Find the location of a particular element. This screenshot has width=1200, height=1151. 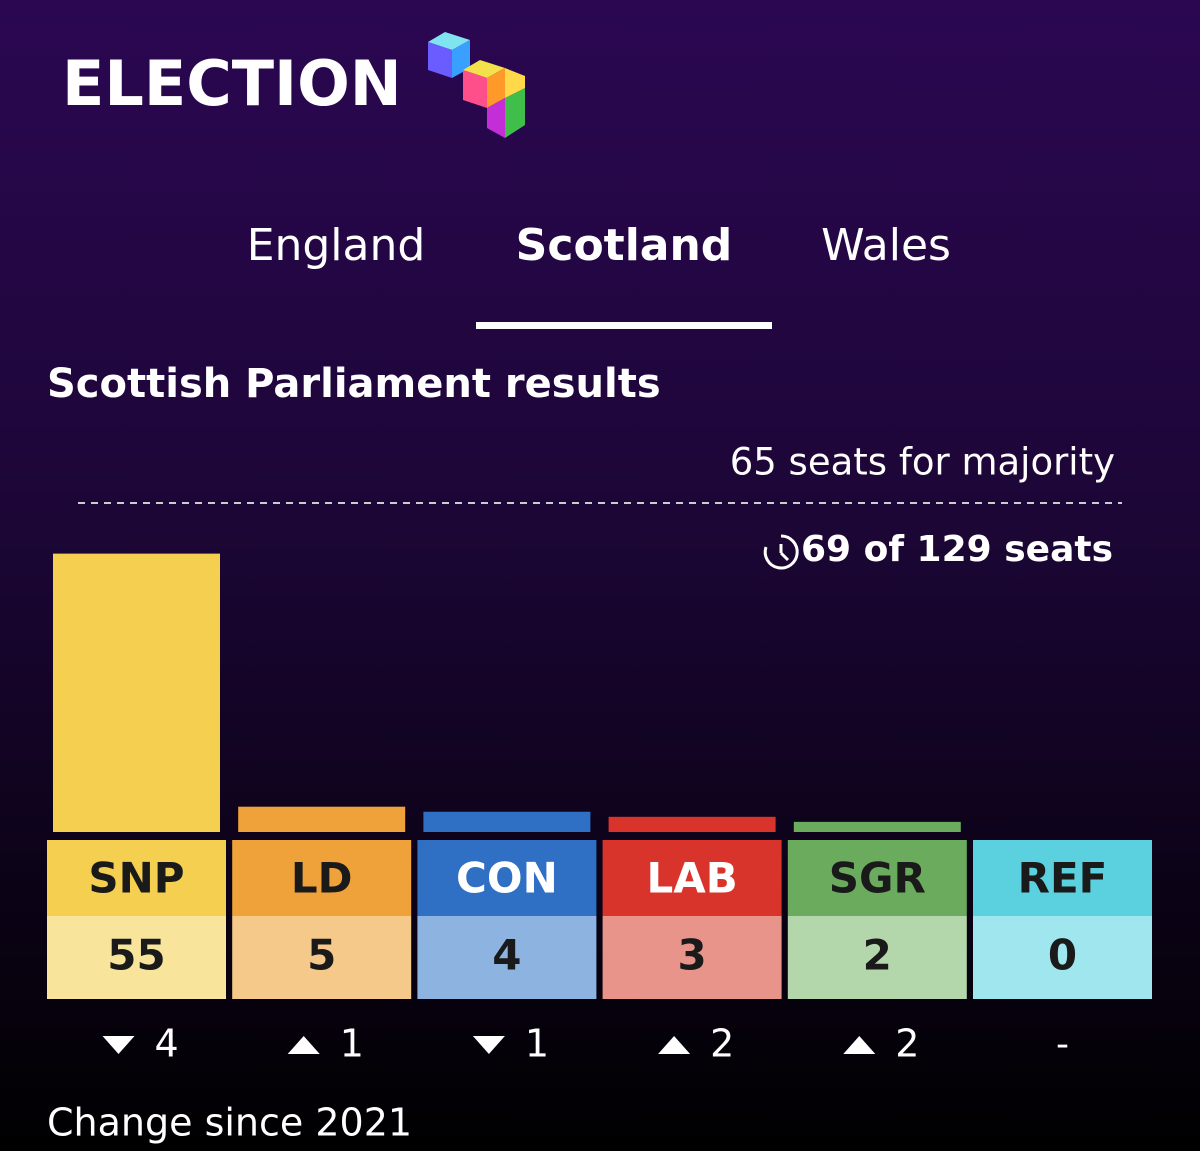

seat-count: 4 is located at coordinates (506, 955).